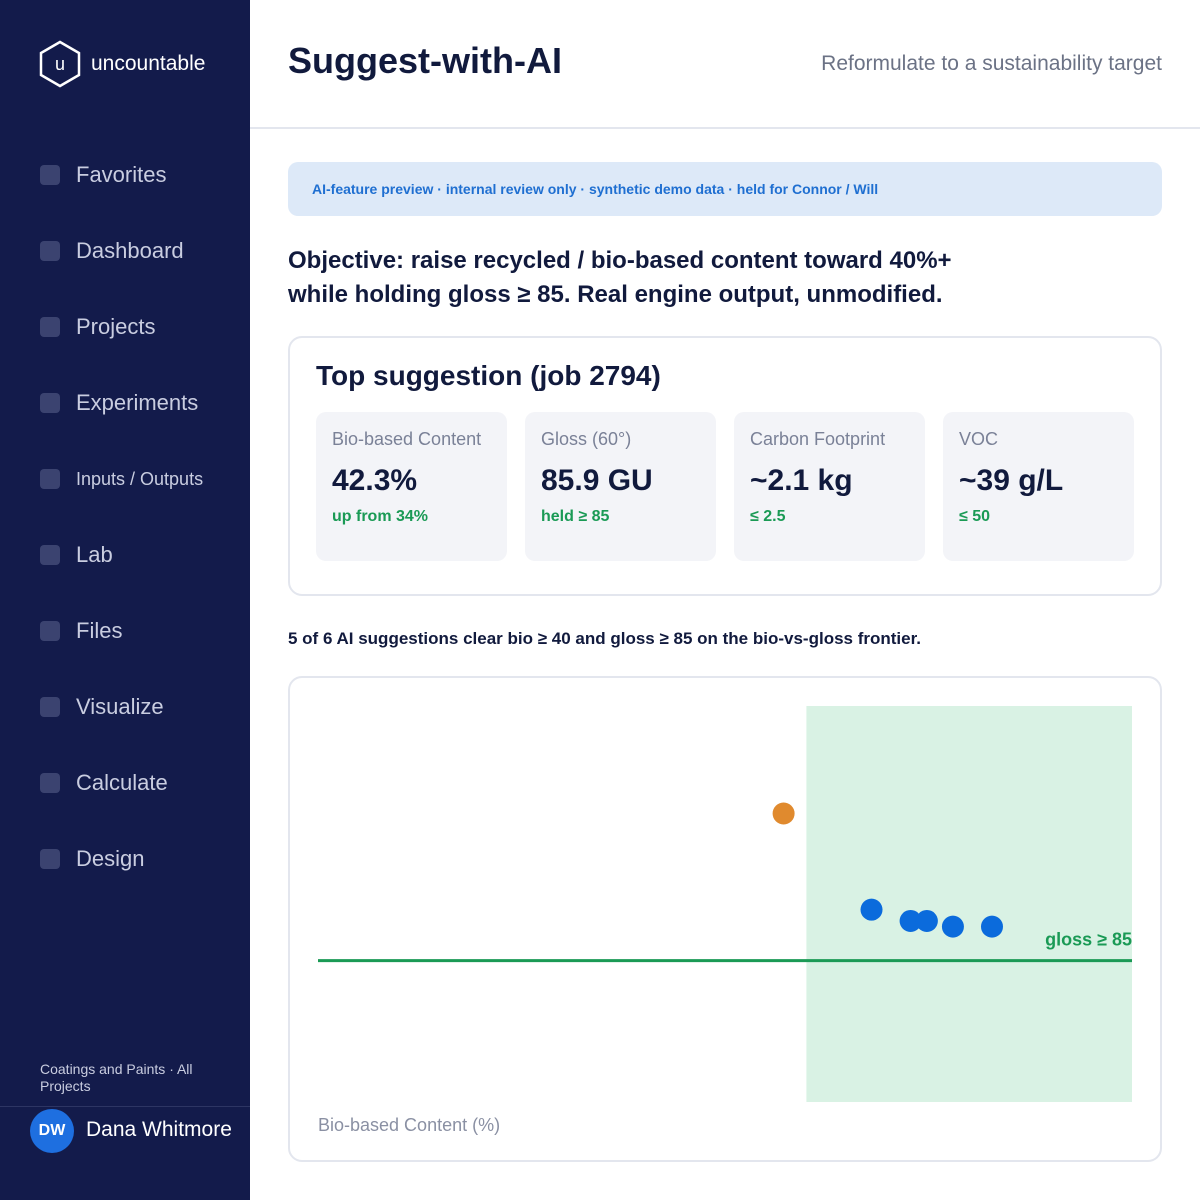  I want to click on metric-label: Gloss (60°), so click(586, 439).